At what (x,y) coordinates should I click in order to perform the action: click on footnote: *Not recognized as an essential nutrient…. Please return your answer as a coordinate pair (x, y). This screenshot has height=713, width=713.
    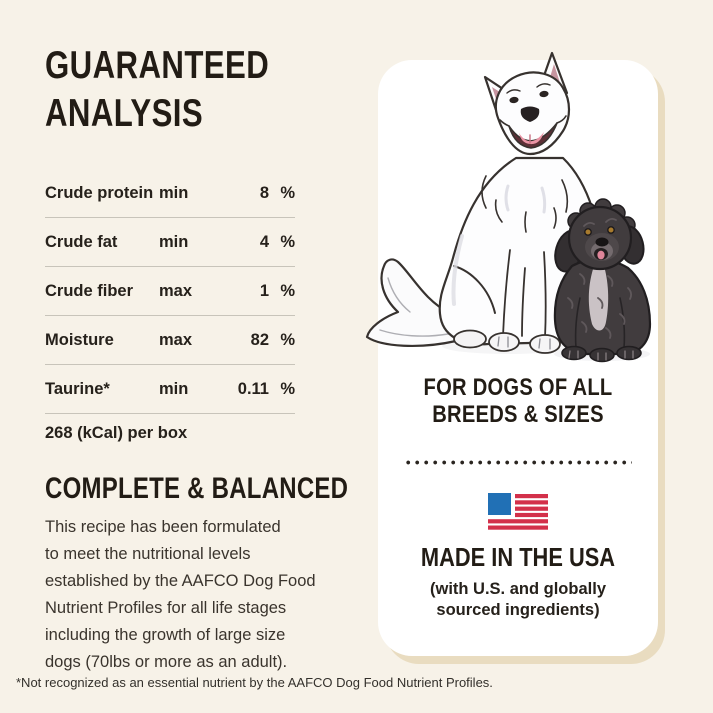
    Looking at the image, I should click on (254, 682).